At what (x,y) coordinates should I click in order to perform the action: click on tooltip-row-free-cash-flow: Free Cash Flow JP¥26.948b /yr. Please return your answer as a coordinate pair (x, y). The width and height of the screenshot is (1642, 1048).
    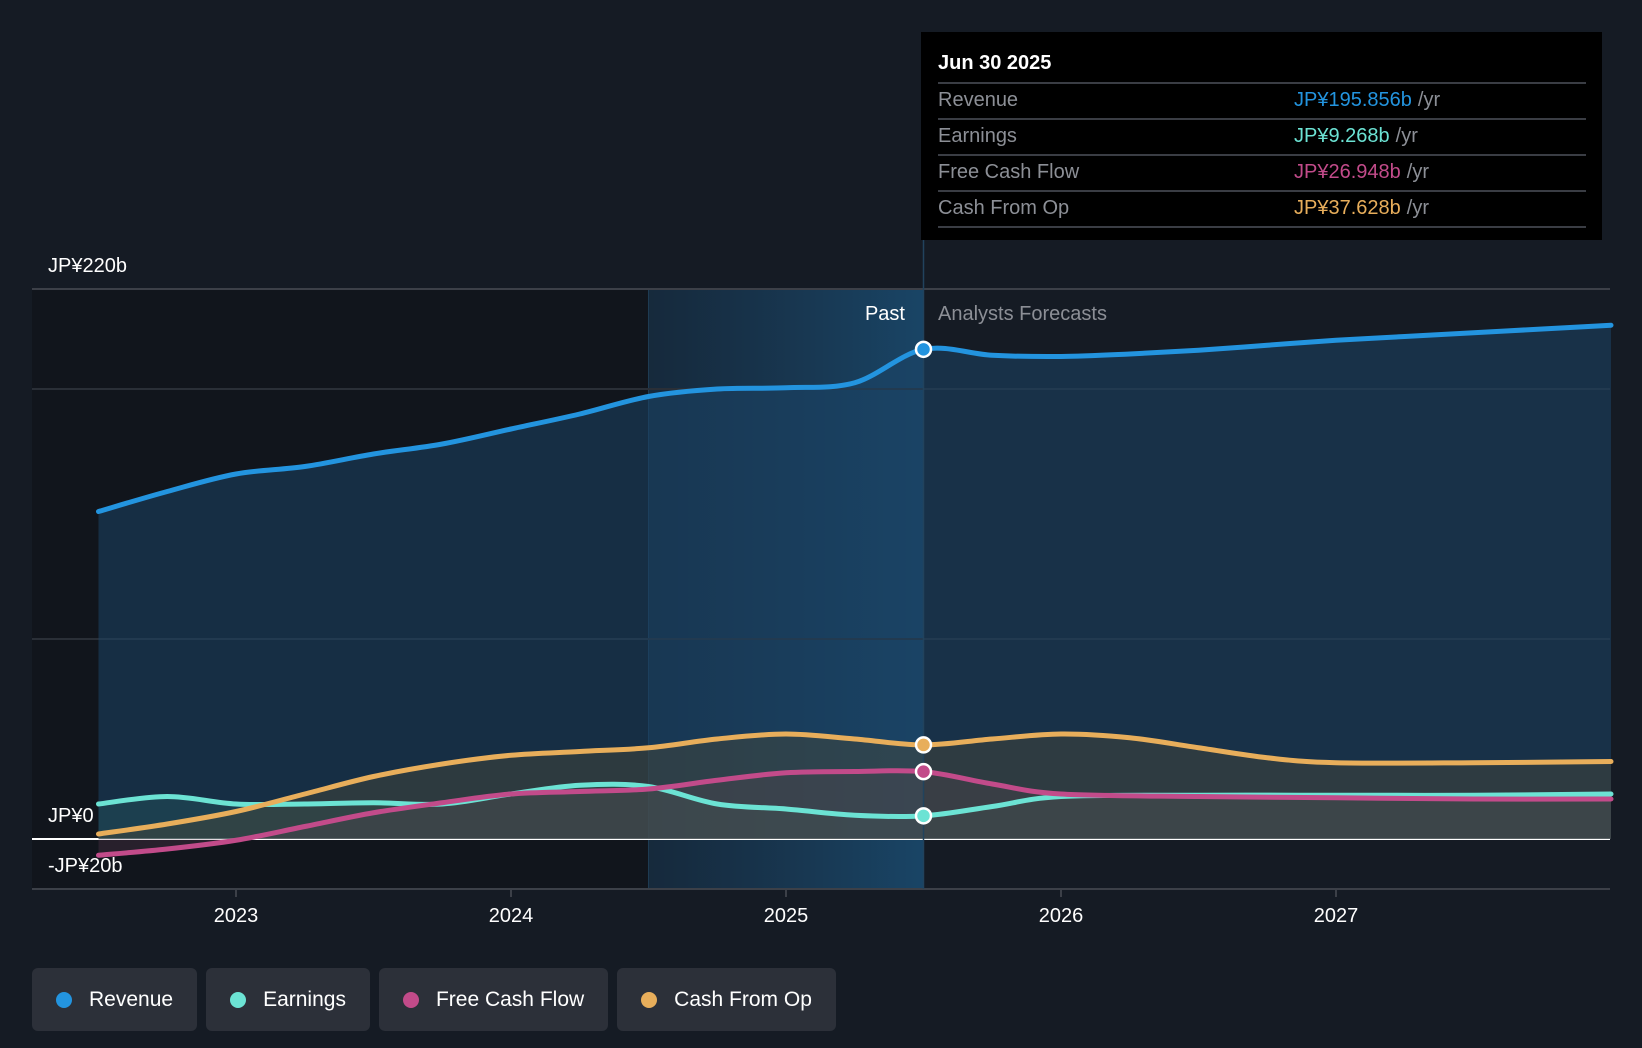
    Looking at the image, I should click on (1262, 174).